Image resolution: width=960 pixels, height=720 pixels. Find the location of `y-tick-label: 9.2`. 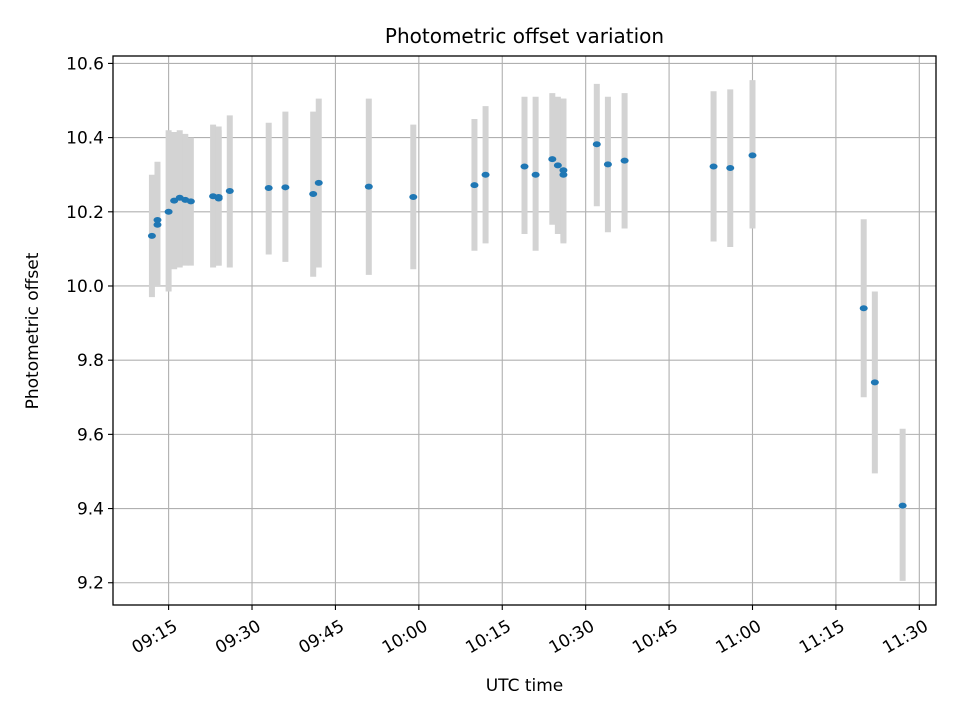

y-tick-label: 9.2 is located at coordinates (90, 584).